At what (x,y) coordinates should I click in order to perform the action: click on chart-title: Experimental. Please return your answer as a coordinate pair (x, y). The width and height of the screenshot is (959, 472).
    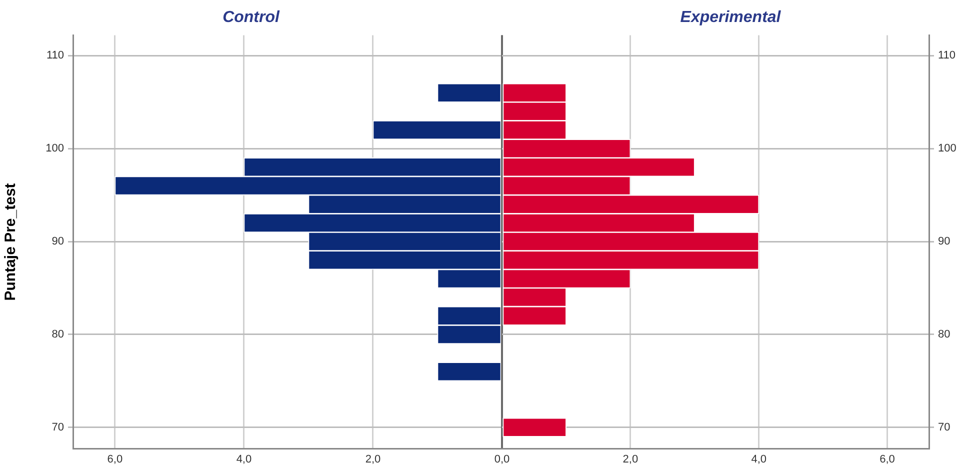
    Looking at the image, I should click on (731, 17).